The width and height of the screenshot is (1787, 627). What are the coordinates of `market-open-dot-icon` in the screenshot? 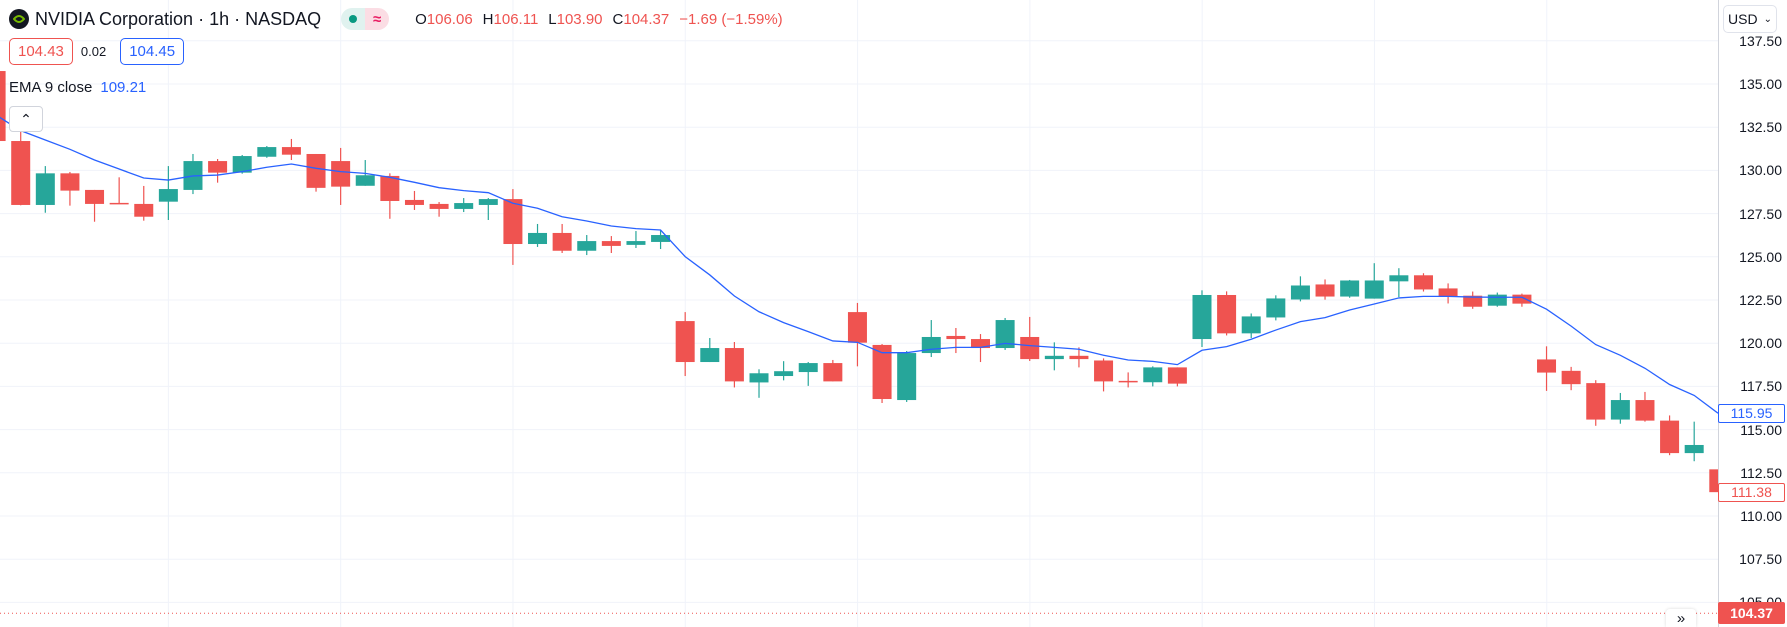 It's located at (353, 19).